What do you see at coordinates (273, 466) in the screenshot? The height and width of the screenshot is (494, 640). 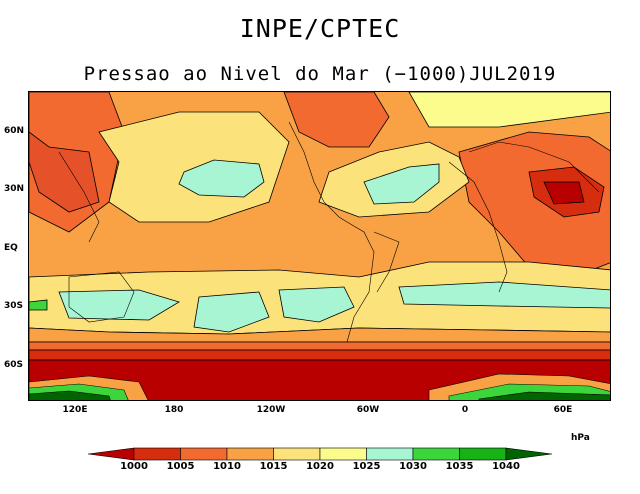 I see `colorbar-level-label: 1015` at bounding box center [273, 466].